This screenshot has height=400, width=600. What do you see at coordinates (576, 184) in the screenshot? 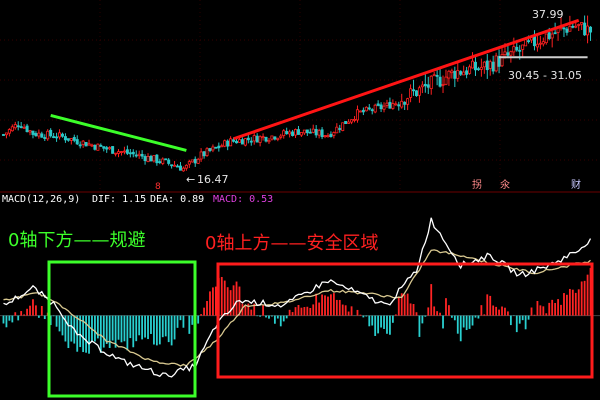
I see `event-marker-4: 财` at bounding box center [576, 184].